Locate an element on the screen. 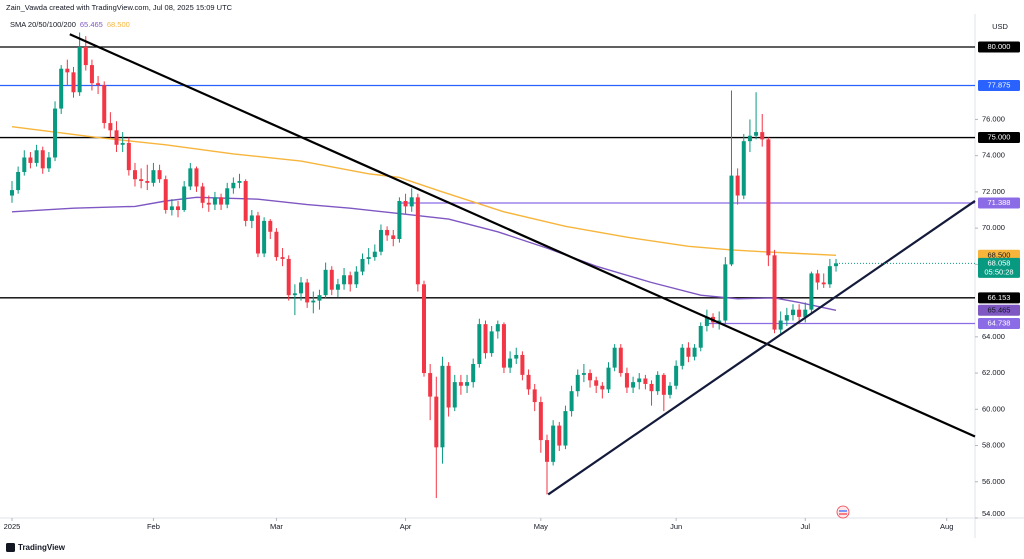 This screenshot has width=1024, height=559. currency: USD is located at coordinates (1000, 26).